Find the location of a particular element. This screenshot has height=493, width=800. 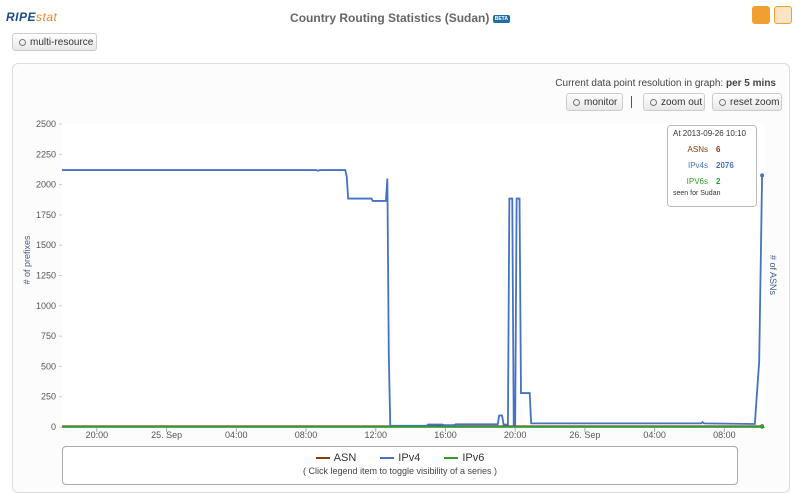

y-axis-label: # of prefixes is located at coordinates (27, 260).